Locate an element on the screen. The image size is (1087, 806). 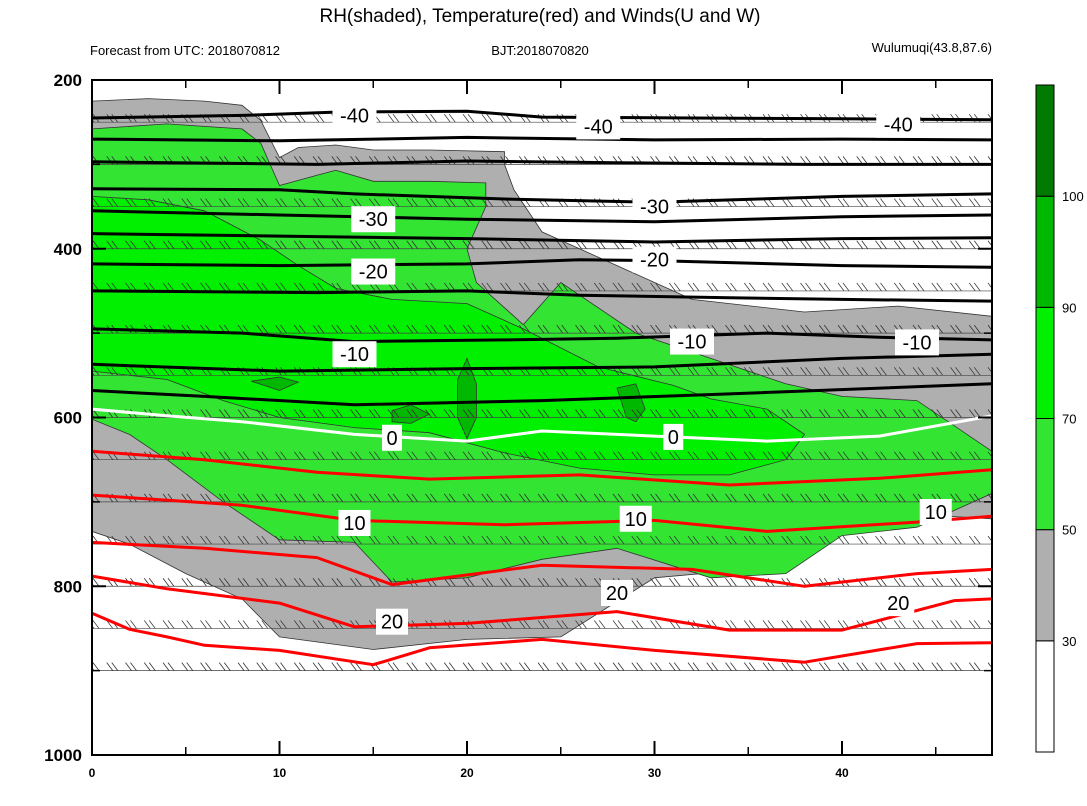
contour-label-17: 20 is located at coordinates (898, 604).